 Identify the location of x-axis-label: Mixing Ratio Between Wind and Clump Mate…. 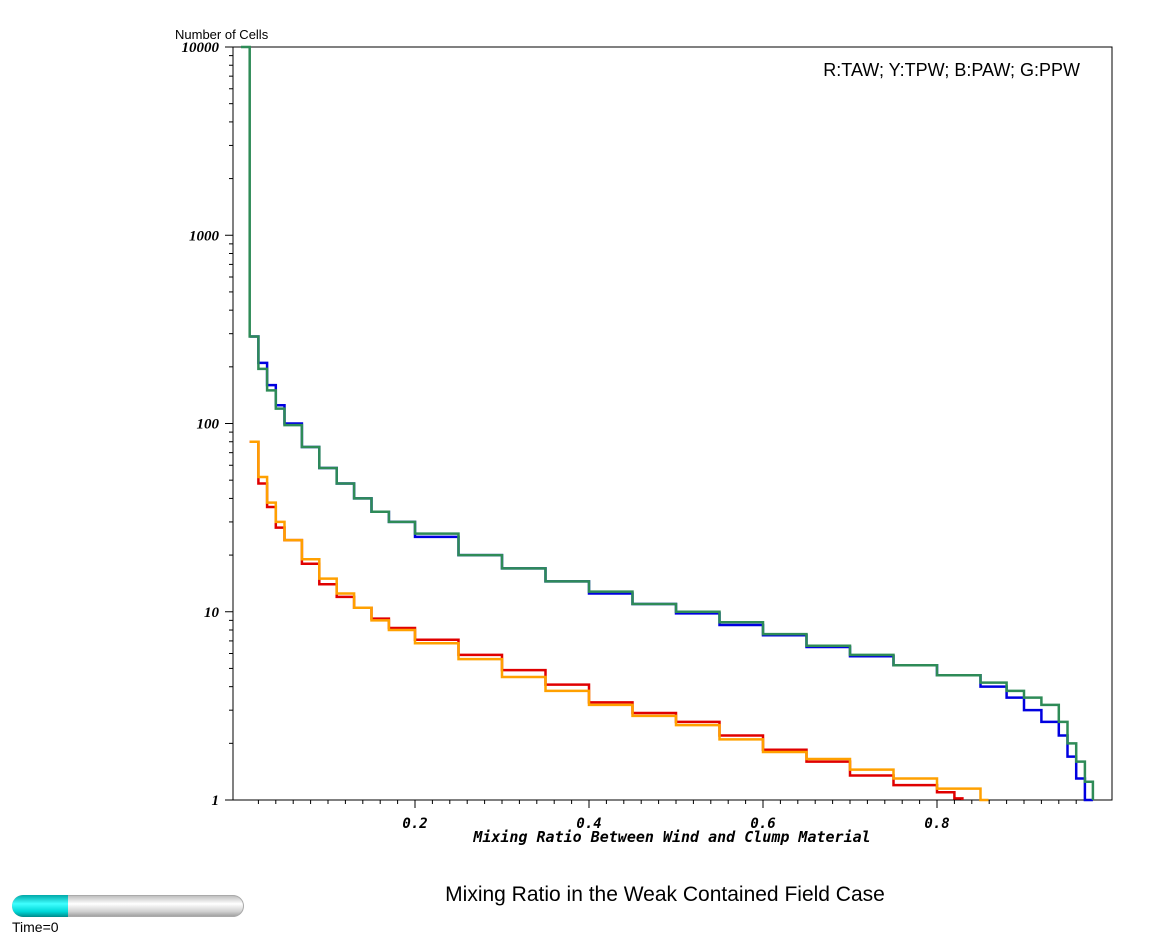
(671, 837).